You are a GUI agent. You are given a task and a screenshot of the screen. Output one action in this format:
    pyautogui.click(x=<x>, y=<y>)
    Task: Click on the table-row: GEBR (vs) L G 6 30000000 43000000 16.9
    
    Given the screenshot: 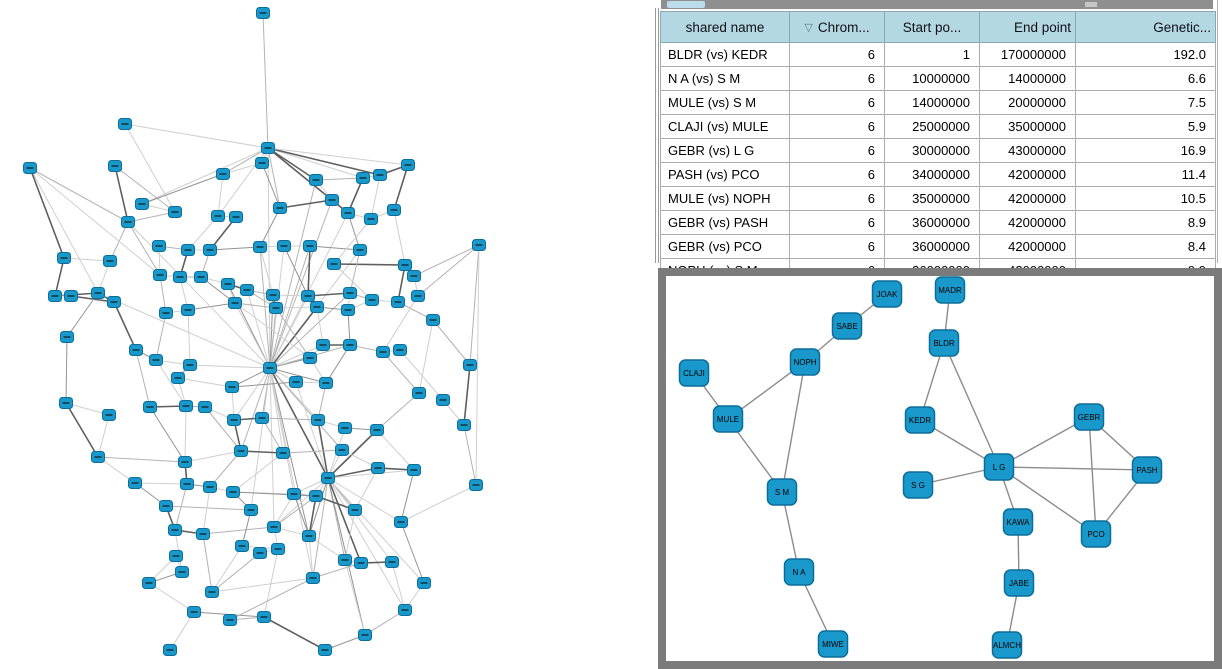 What is the action you would take?
    pyautogui.click(x=938, y=150)
    